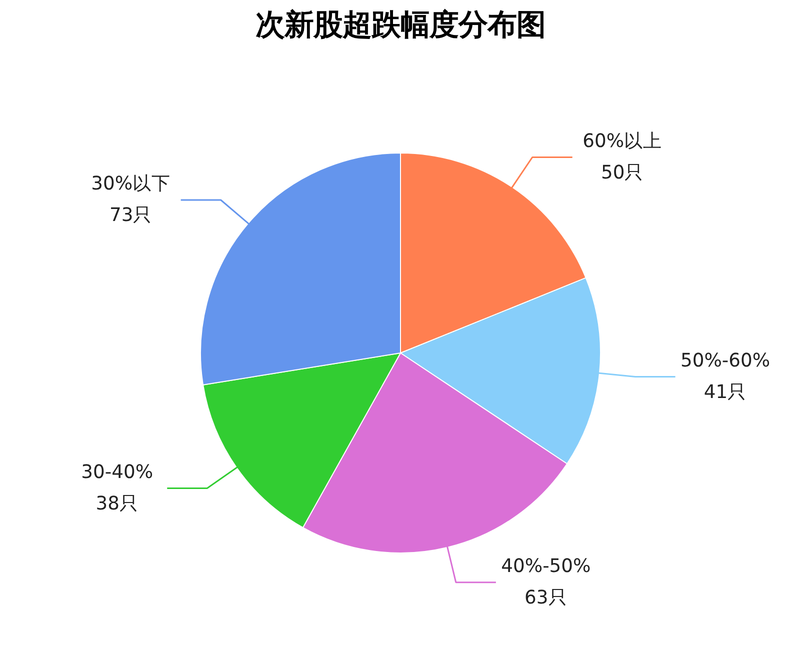  Describe the element at coordinates (401, 25) in the screenshot. I see `chart-title: 次新股超跌幅度分布图` at that location.